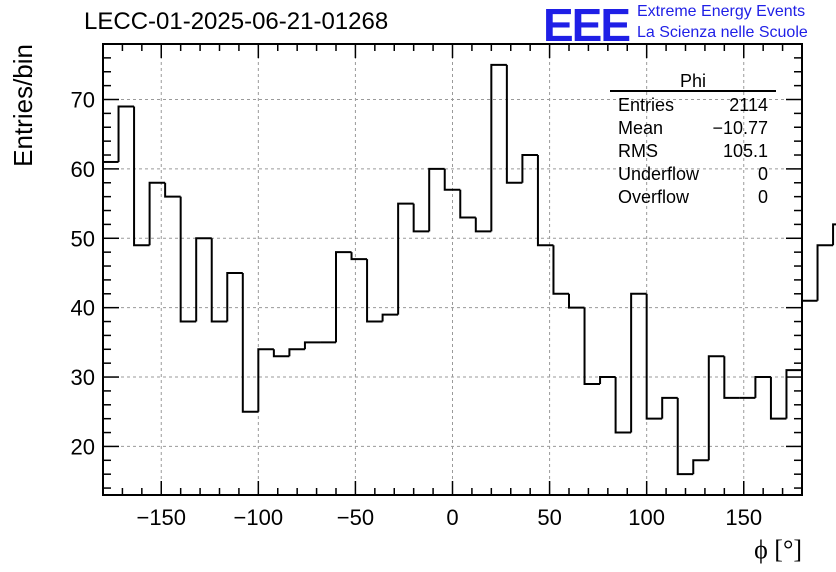  I want to click on stats-label: Entries, so click(646, 105).